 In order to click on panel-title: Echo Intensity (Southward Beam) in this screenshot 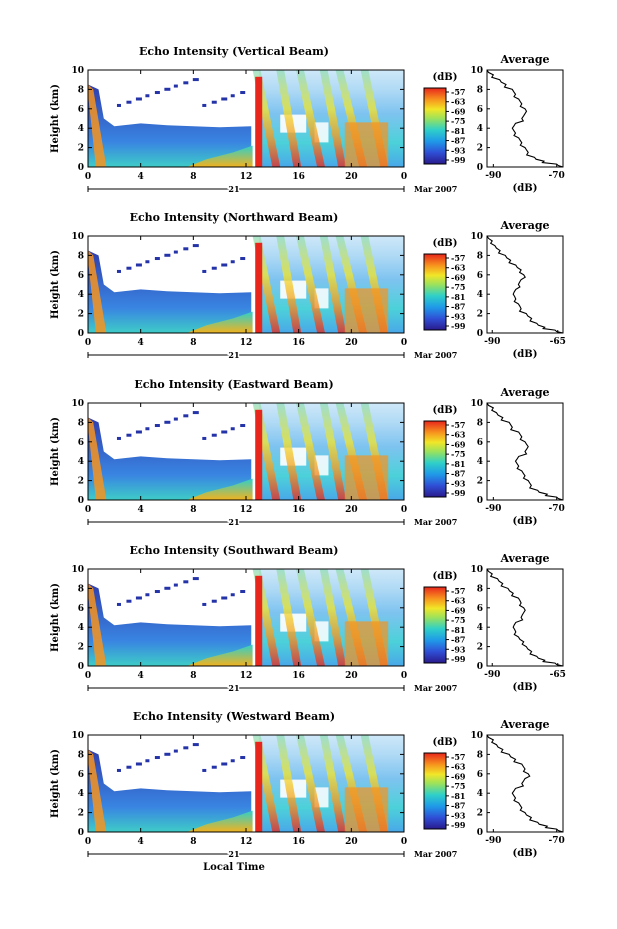, I will do `click(234, 550)`.